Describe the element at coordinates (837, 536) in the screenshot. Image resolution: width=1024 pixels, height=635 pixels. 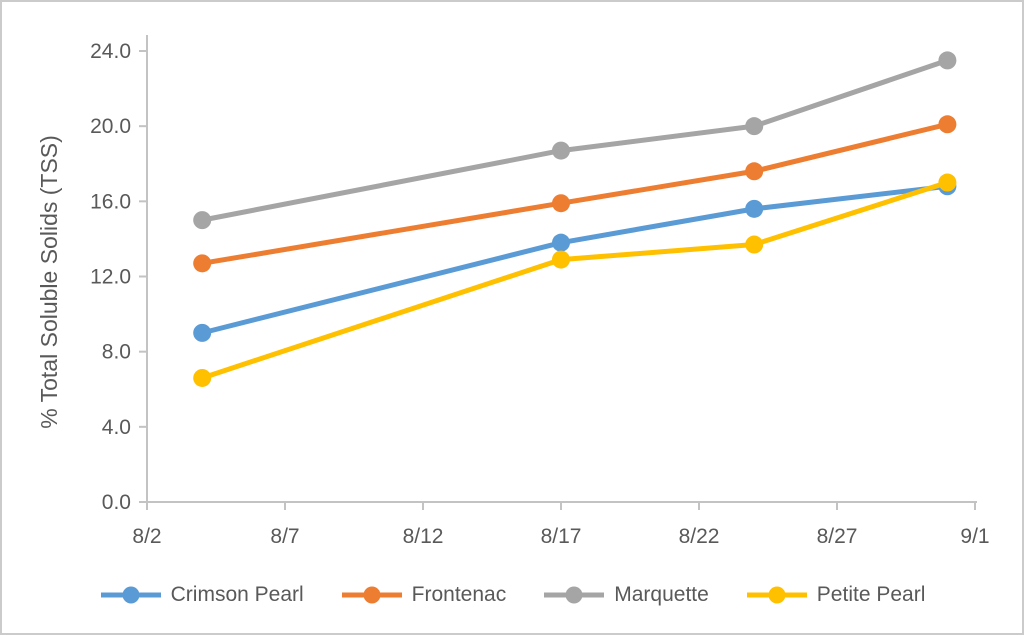
I see `x-tick-label: 8/27` at that location.